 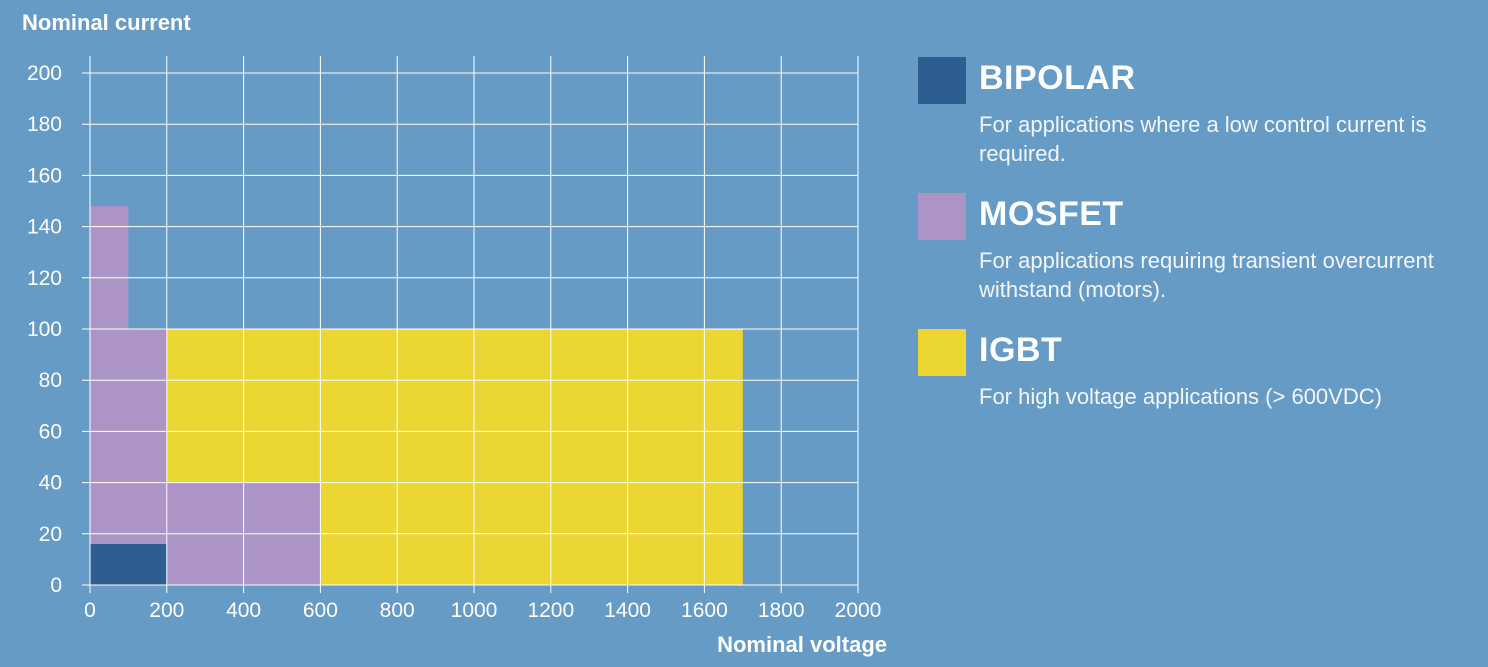 I want to click on y-tick-label: 180, so click(x=44, y=124).